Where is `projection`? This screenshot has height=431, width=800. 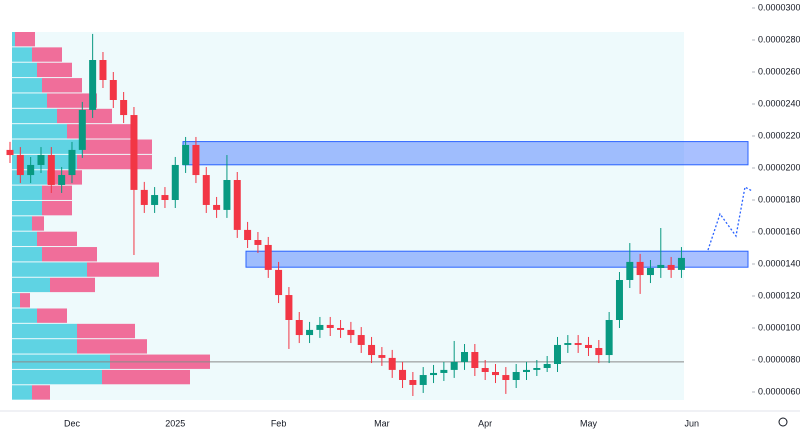 projection is located at coordinates (730, 218).